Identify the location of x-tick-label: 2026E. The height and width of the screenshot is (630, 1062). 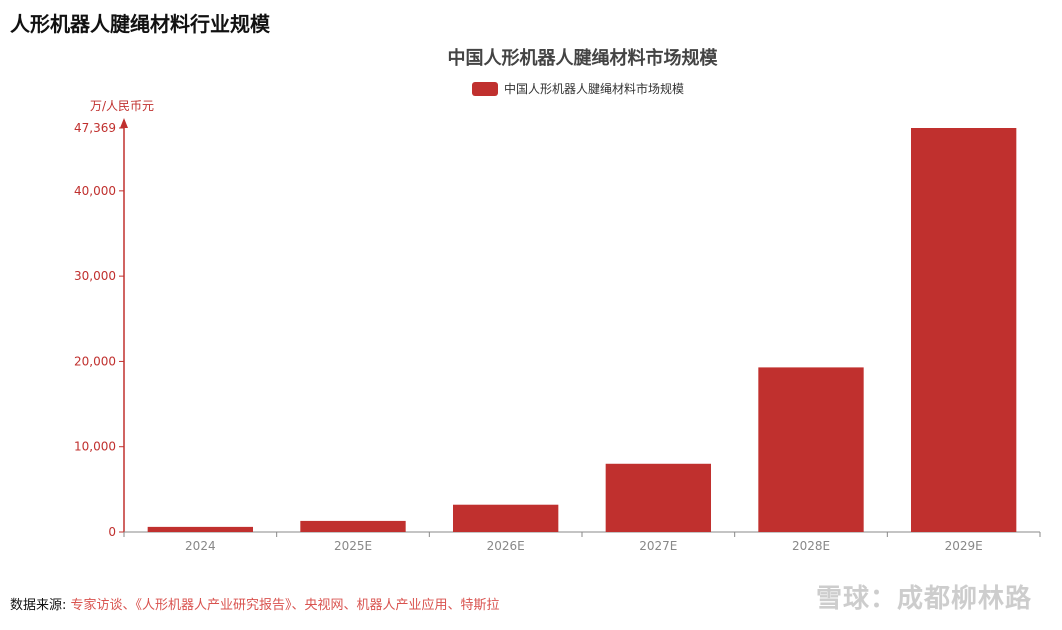
(506, 546).